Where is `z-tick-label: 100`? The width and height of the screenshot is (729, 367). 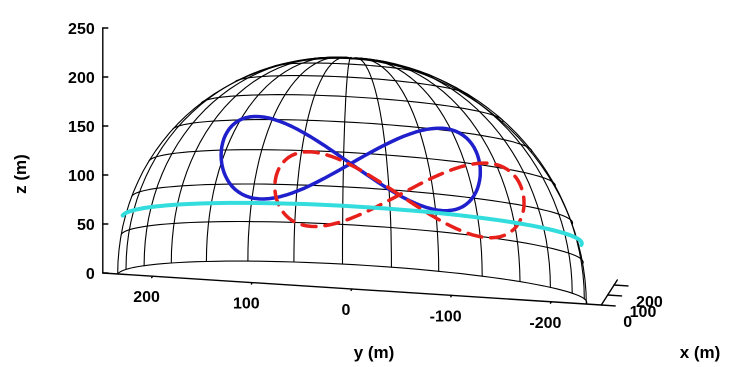
z-tick-label: 100 is located at coordinates (81, 176).